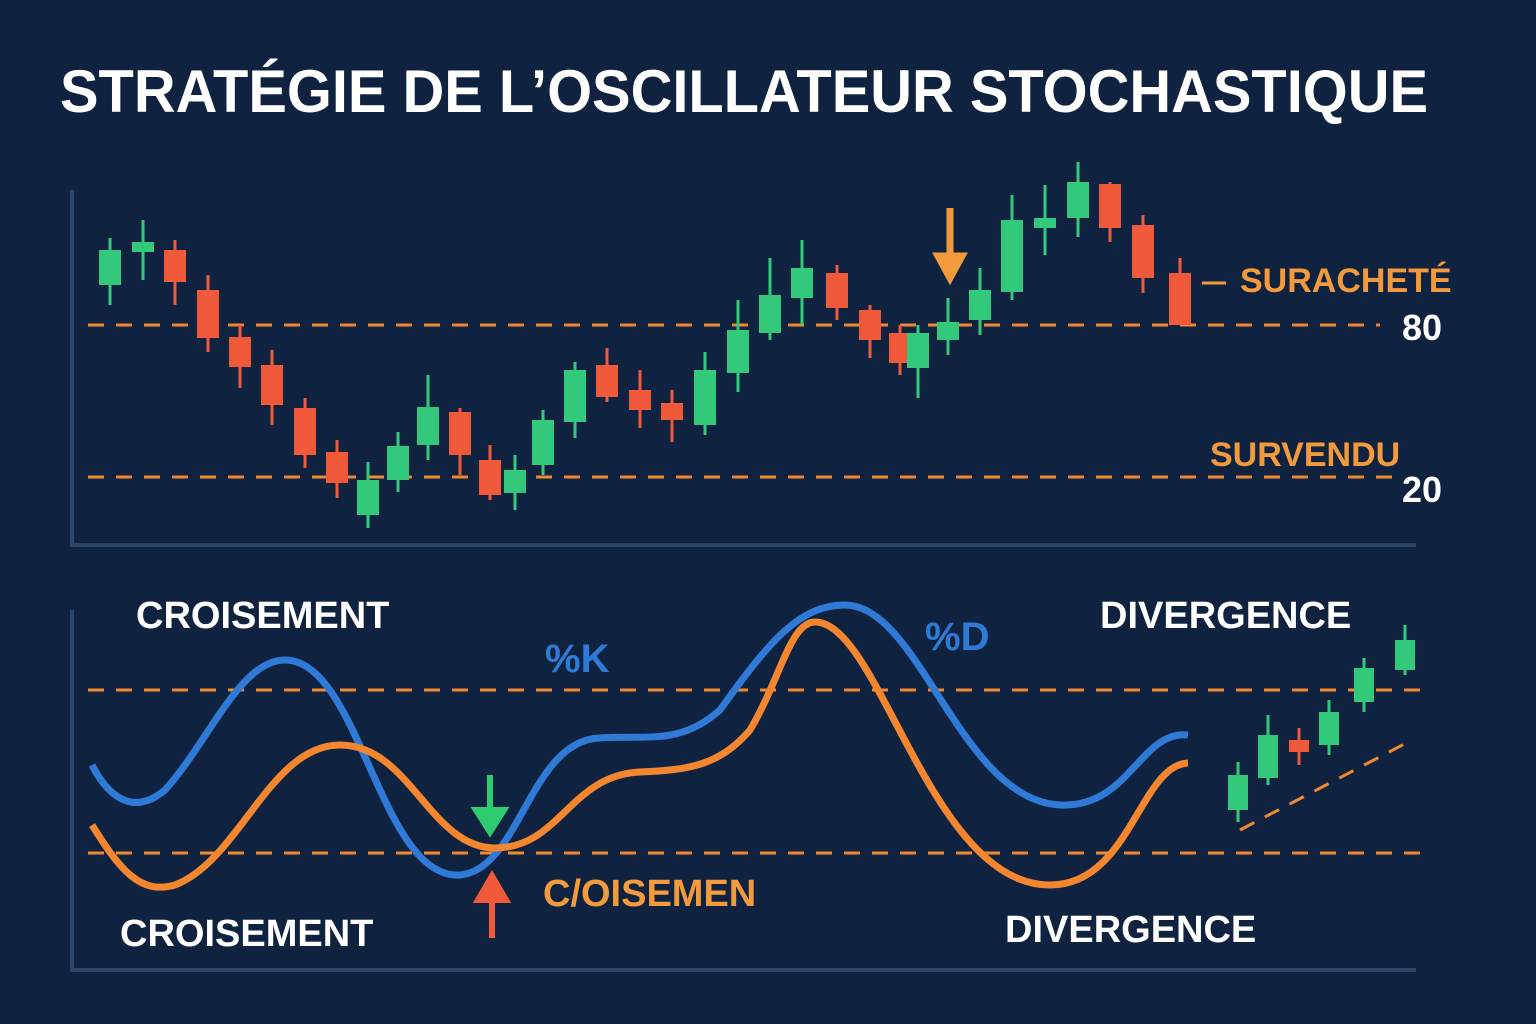  I want to click on trend-line, so click(1326, 785).